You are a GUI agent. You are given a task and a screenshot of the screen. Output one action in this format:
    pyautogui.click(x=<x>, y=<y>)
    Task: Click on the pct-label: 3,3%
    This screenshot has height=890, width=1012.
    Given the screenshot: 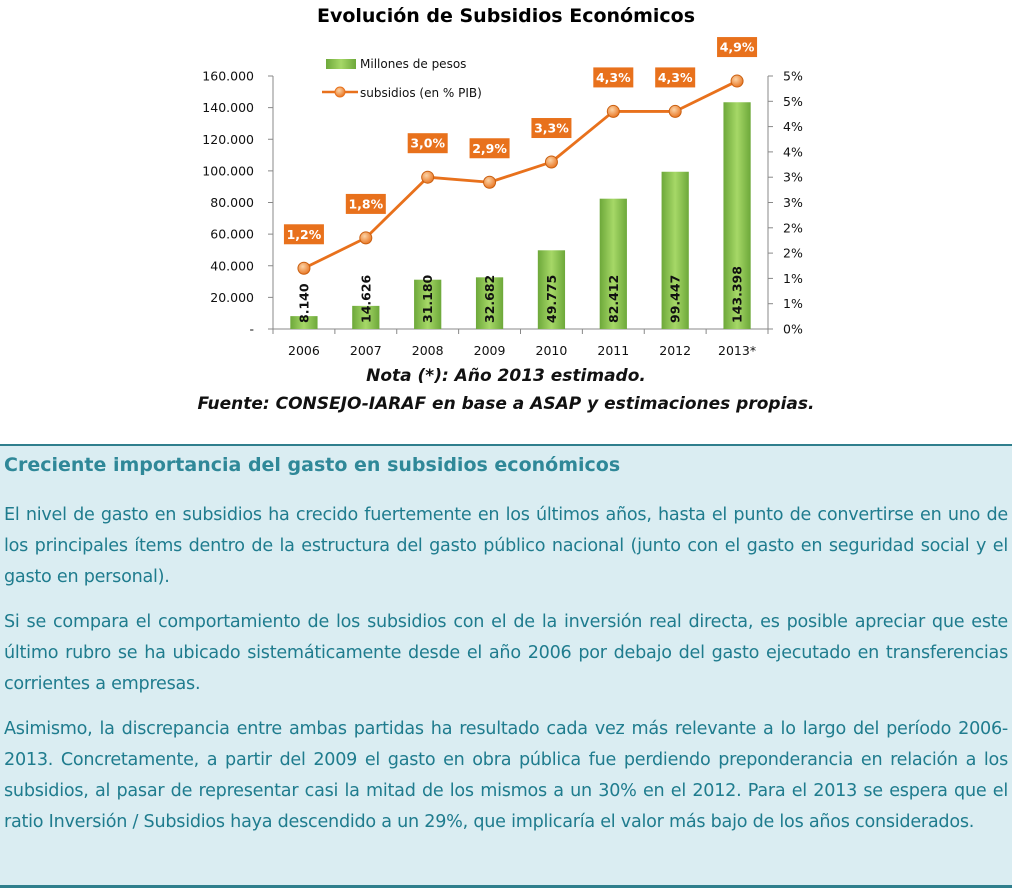 What is the action you would take?
    pyautogui.click(x=551, y=128)
    